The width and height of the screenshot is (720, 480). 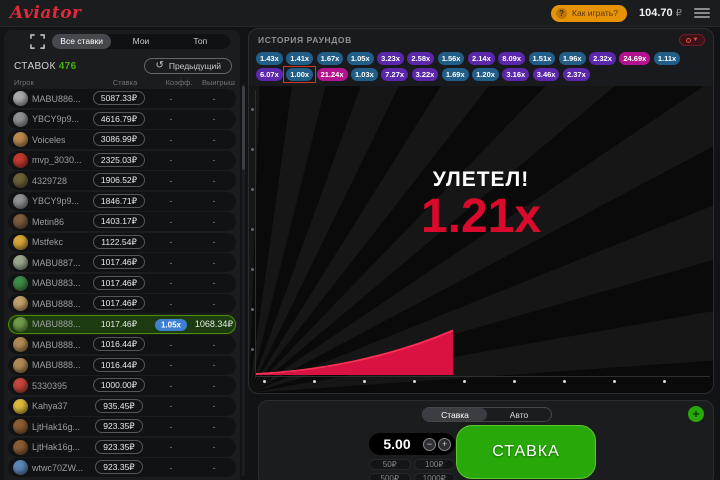 What do you see at coordinates (695, 40) in the screenshot?
I see `chevron-down-icon: ▼` at bounding box center [695, 40].